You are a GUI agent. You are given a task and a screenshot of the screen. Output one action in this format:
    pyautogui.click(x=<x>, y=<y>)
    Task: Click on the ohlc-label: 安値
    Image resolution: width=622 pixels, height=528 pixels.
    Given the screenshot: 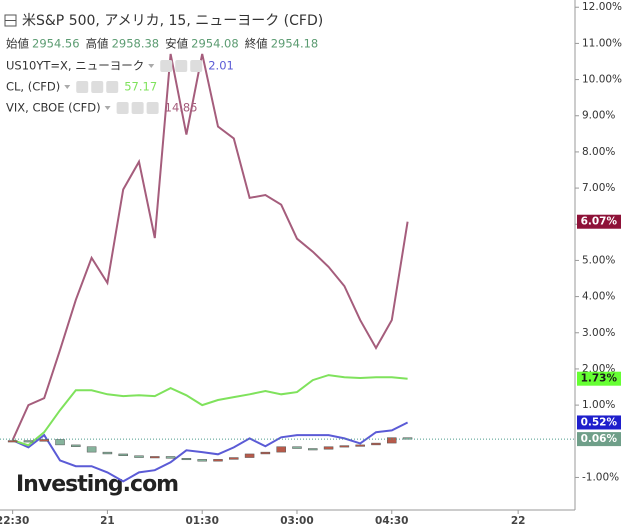 What is the action you would take?
    pyautogui.click(x=176, y=44)
    